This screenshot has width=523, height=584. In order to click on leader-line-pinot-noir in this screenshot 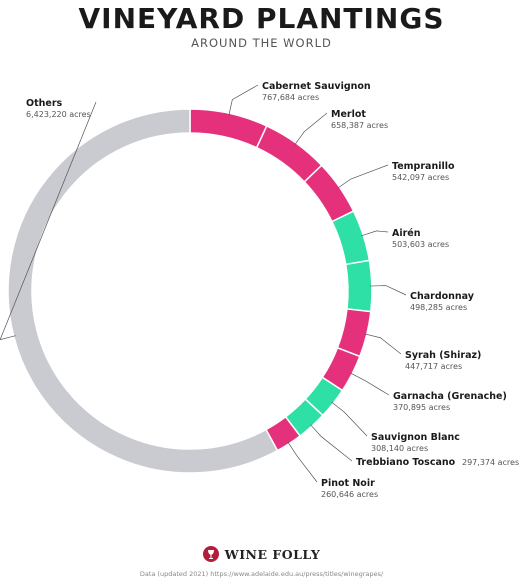, I will do `click(302, 462)`.